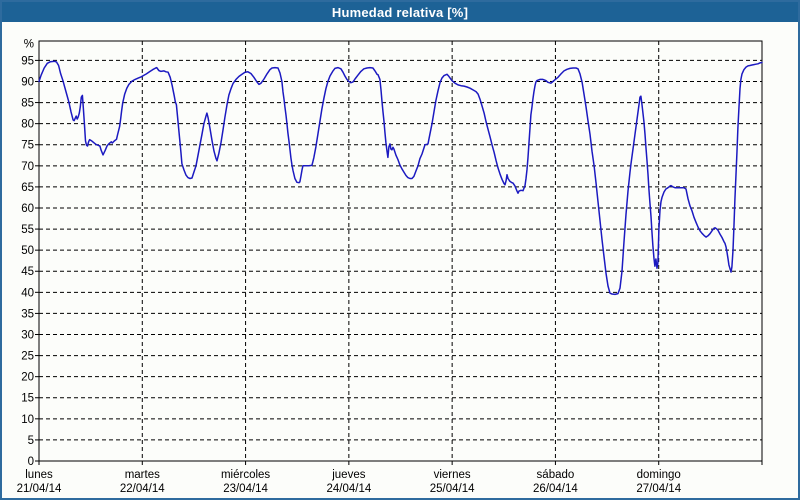  I want to click on y-tick-label: 40, so click(27, 293).